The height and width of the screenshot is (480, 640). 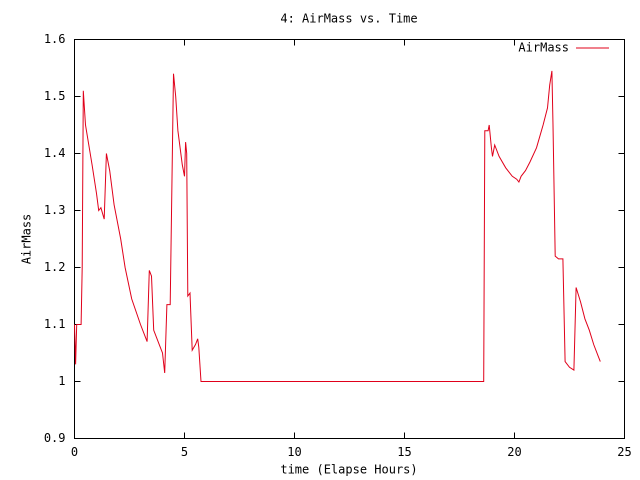 I want to click on y-axis-label: AirMass, so click(x=27, y=239).